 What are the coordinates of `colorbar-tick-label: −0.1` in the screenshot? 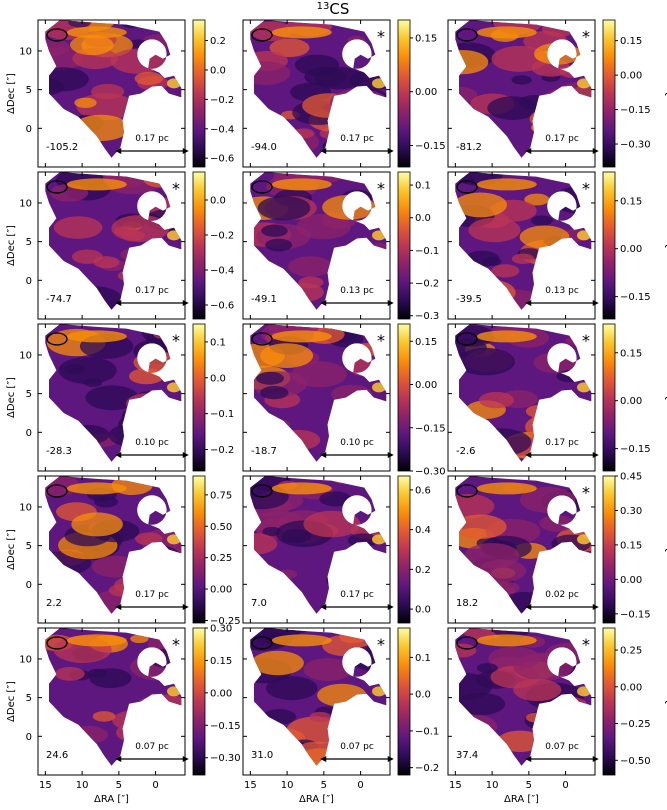 It's located at (222, 414).